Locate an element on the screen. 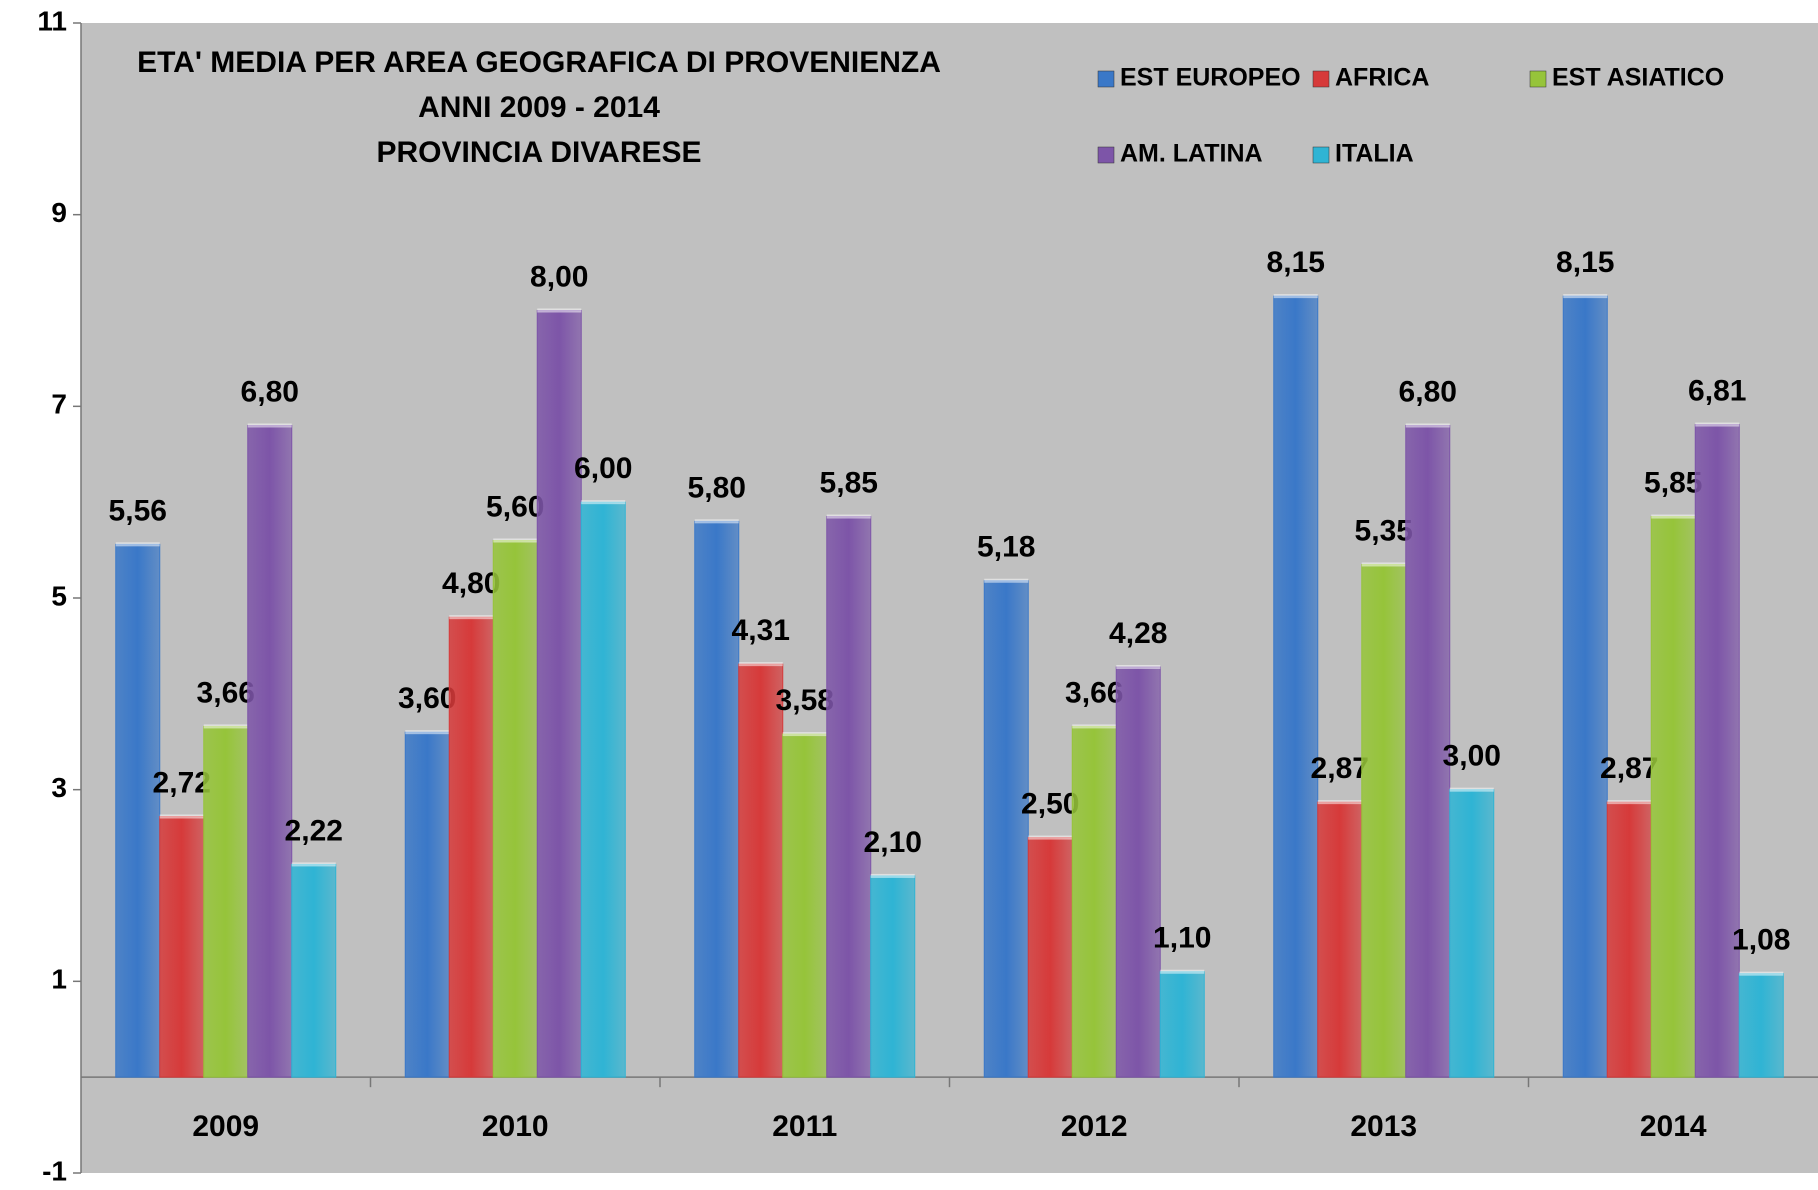  value-label: 2,87 is located at coordinates (1340, 768).